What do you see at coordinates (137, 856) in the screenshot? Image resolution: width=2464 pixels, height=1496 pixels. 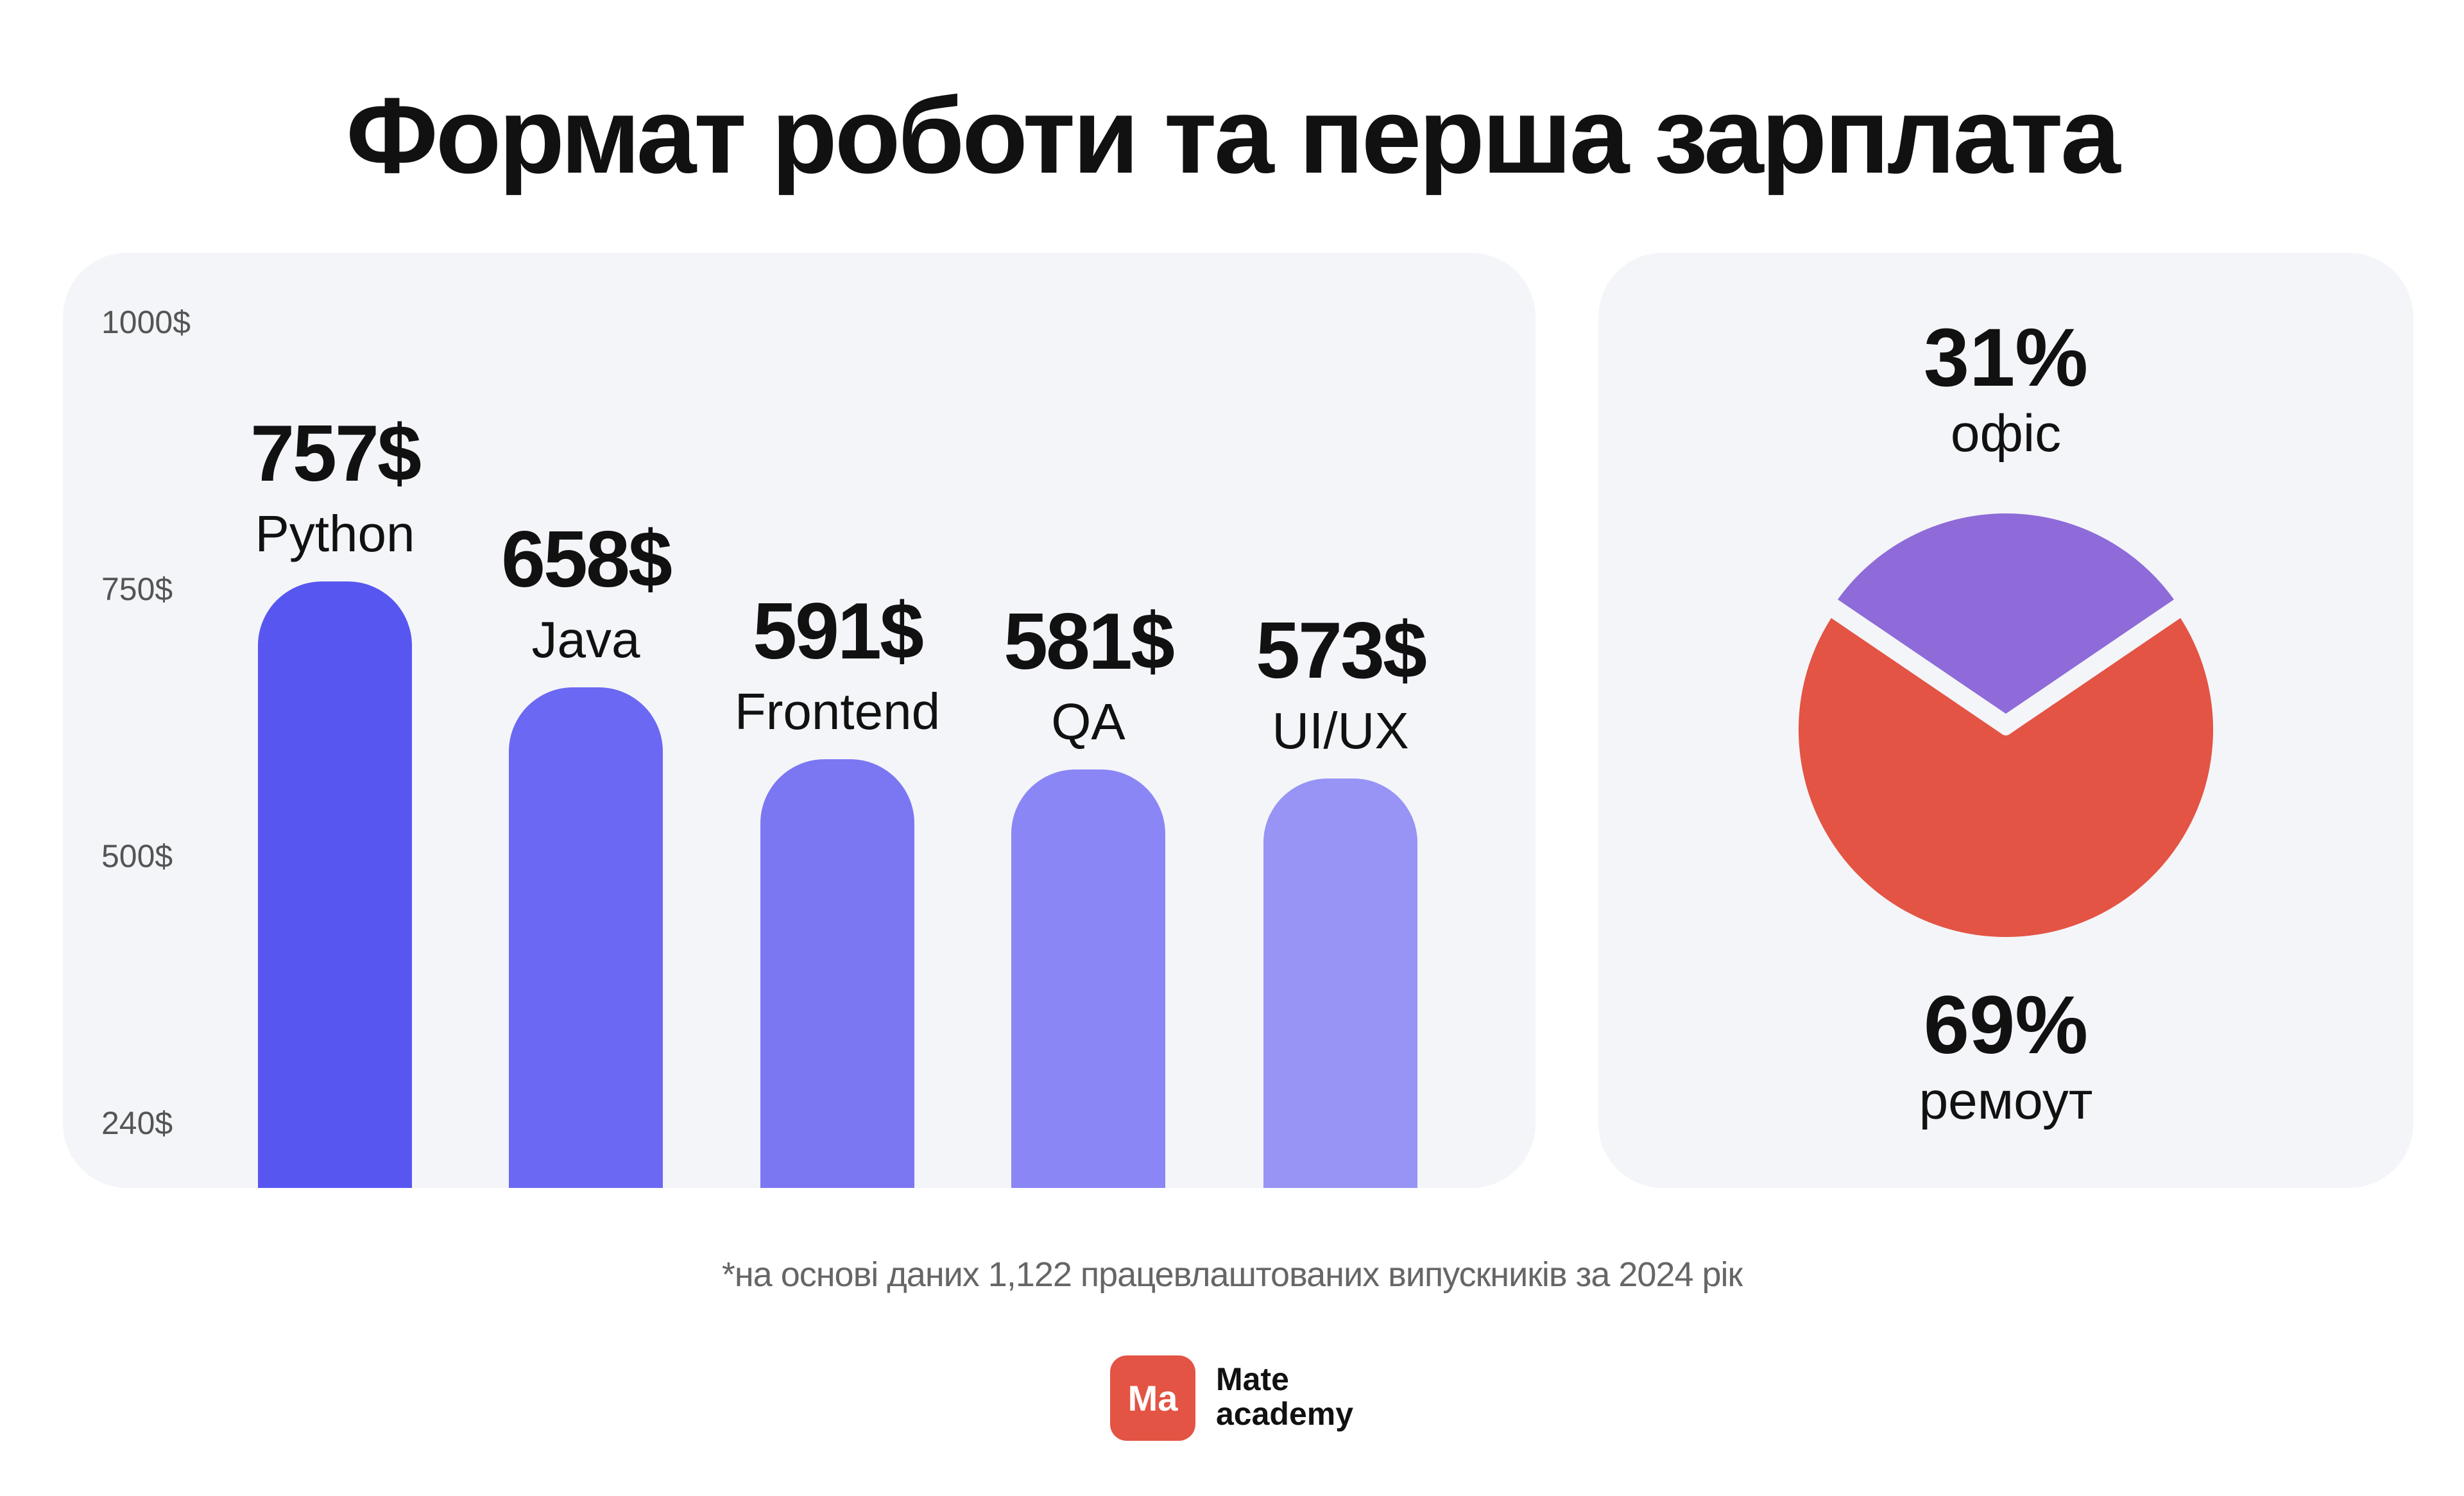 I see `y-tick-label: 500$` at bounding box center [137, 856].